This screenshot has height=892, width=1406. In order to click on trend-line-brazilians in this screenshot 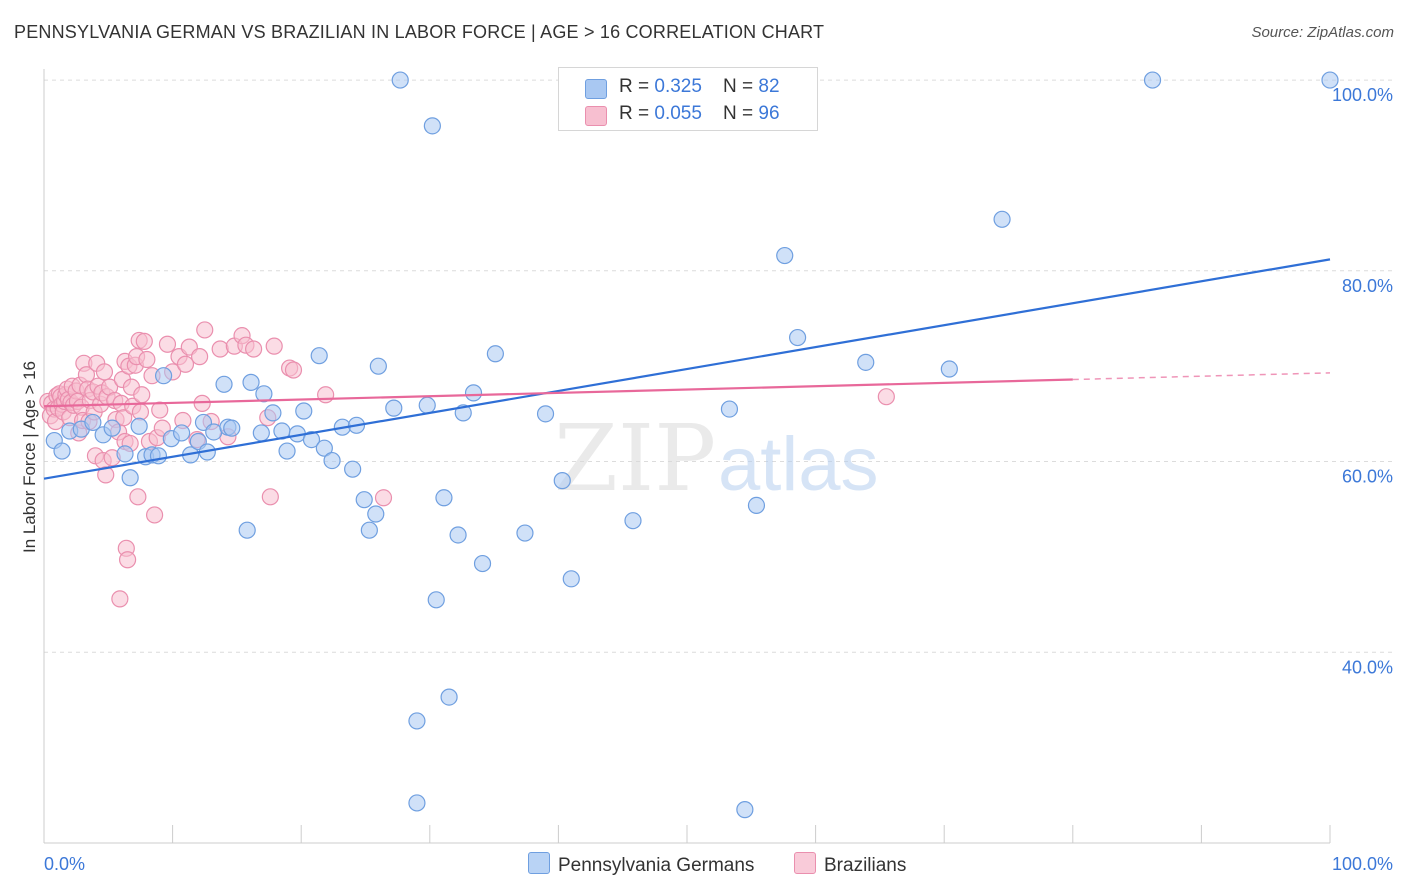, I will do `click(558, 393)`.